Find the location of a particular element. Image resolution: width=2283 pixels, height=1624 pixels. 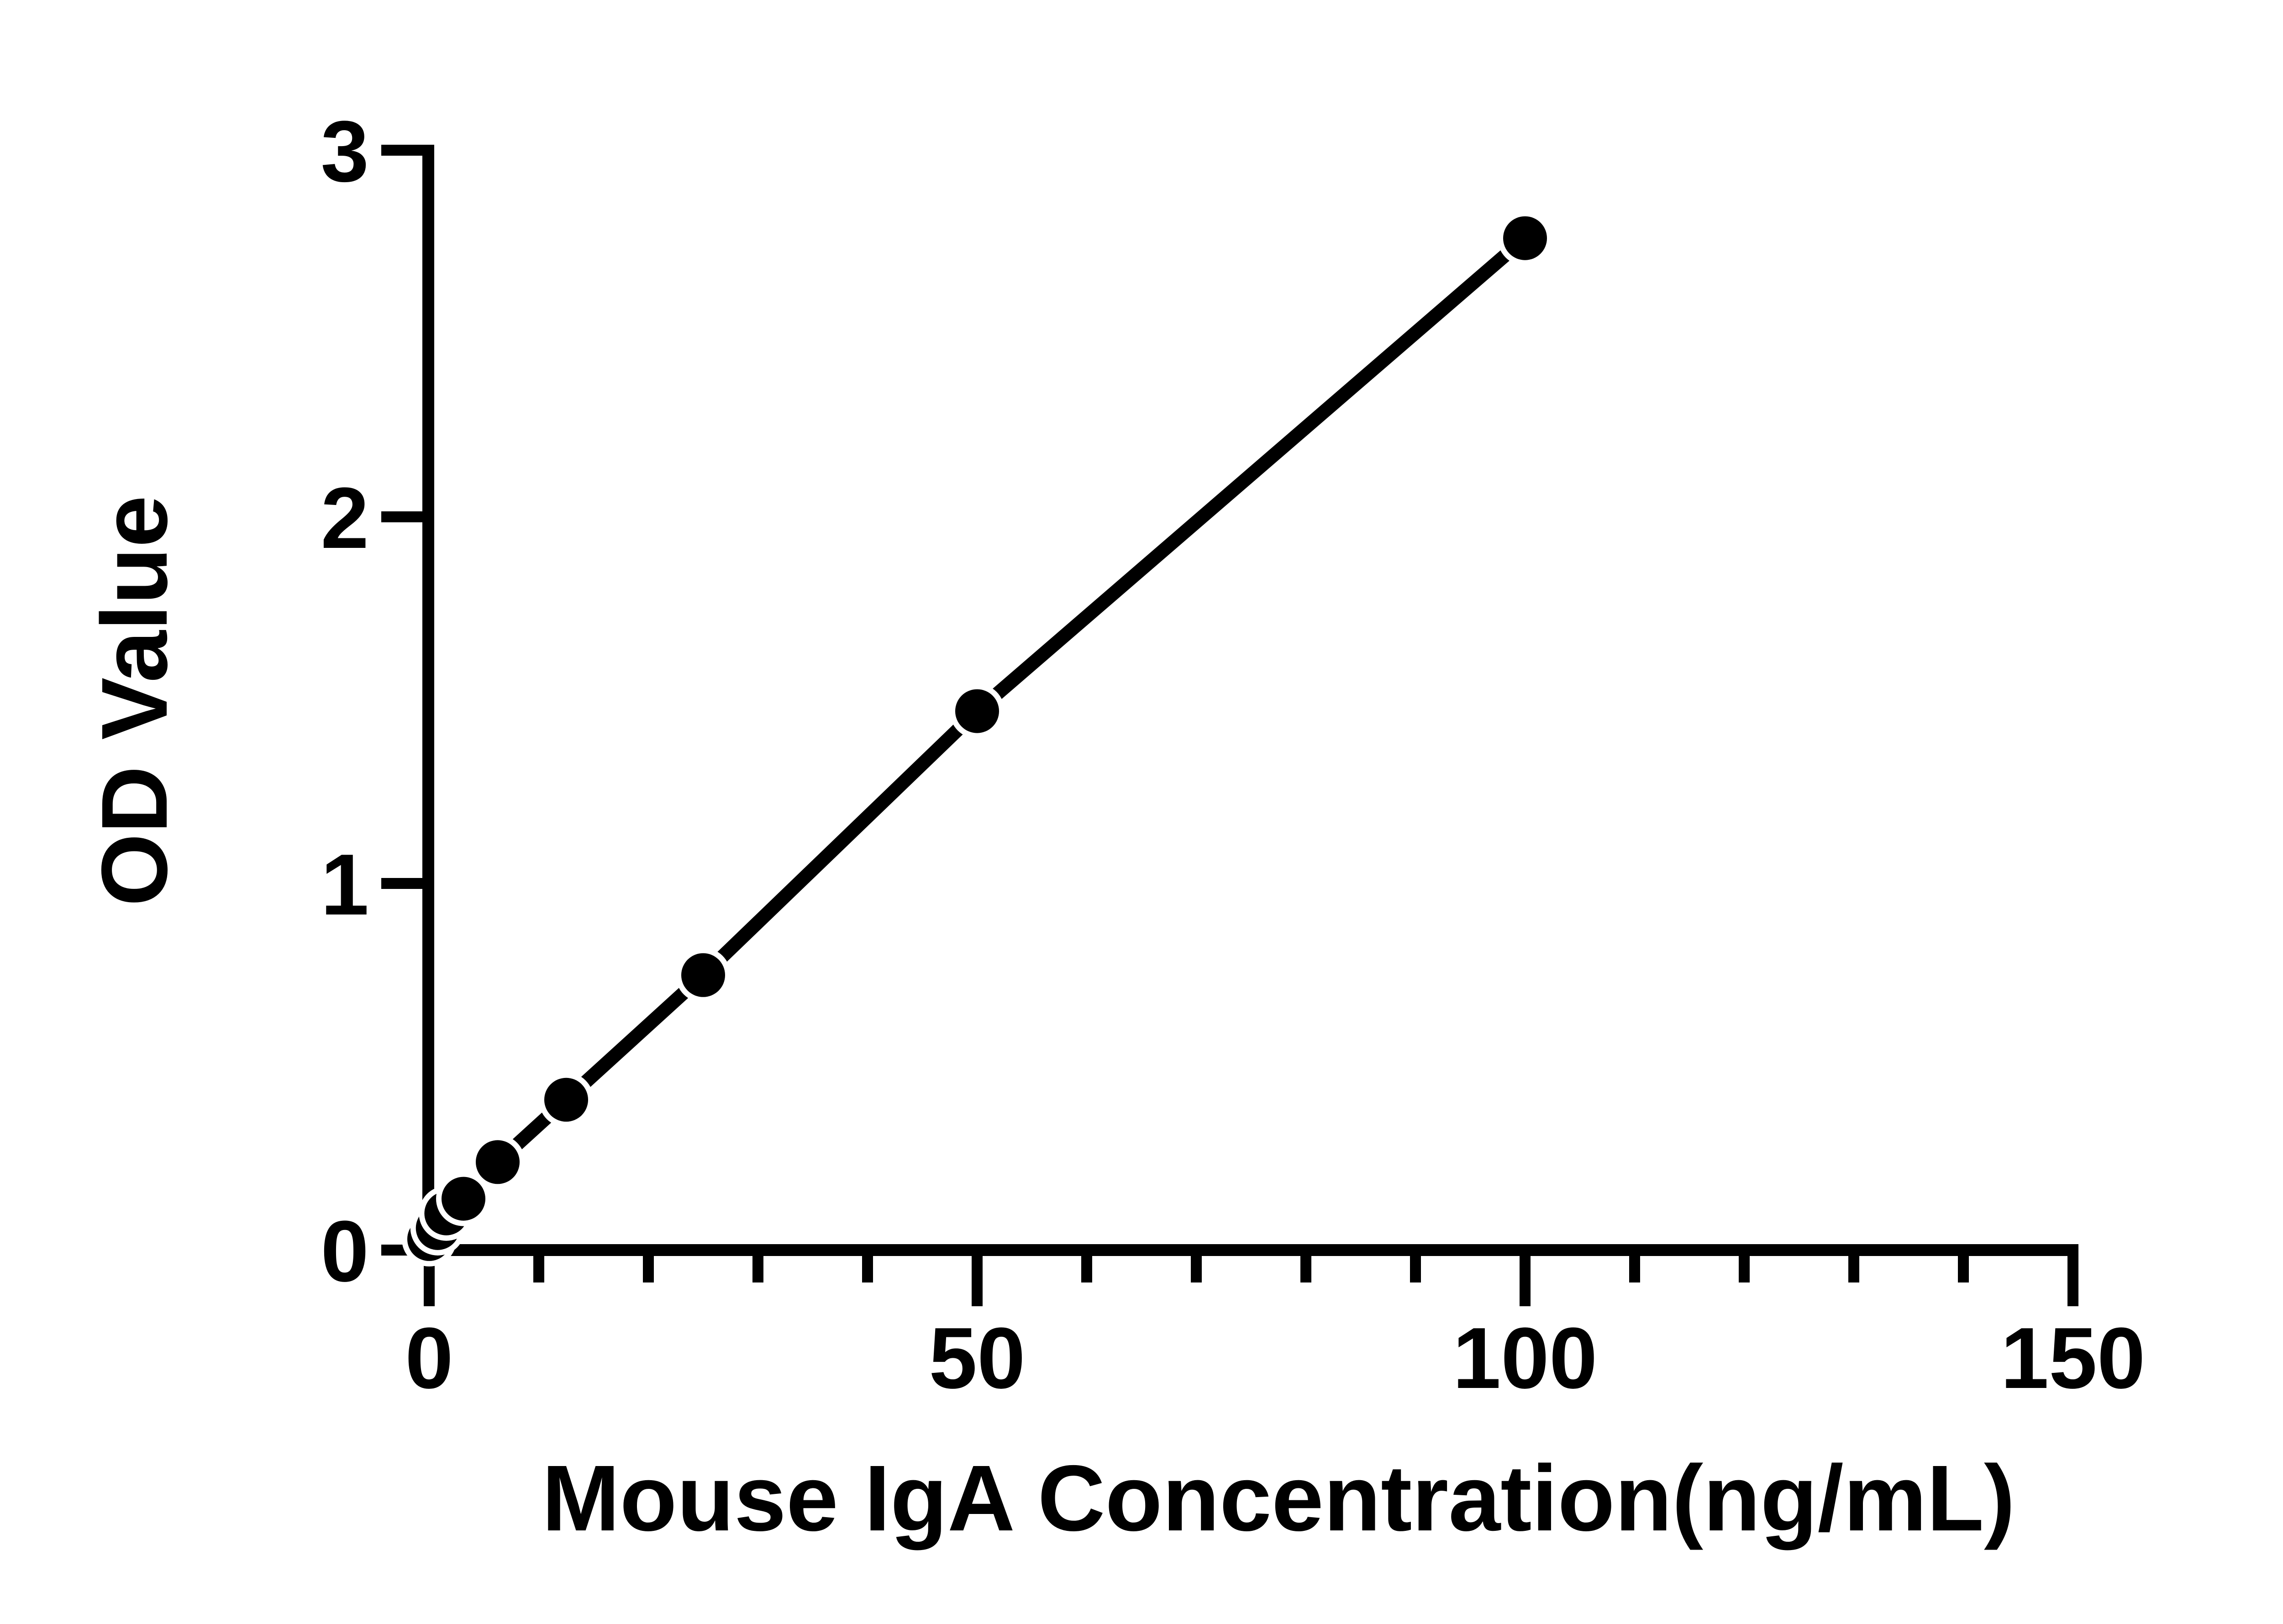

x-axis-title: Mouse IgA Concentration(ng/mL) is located at coordinates (1278, 1498).